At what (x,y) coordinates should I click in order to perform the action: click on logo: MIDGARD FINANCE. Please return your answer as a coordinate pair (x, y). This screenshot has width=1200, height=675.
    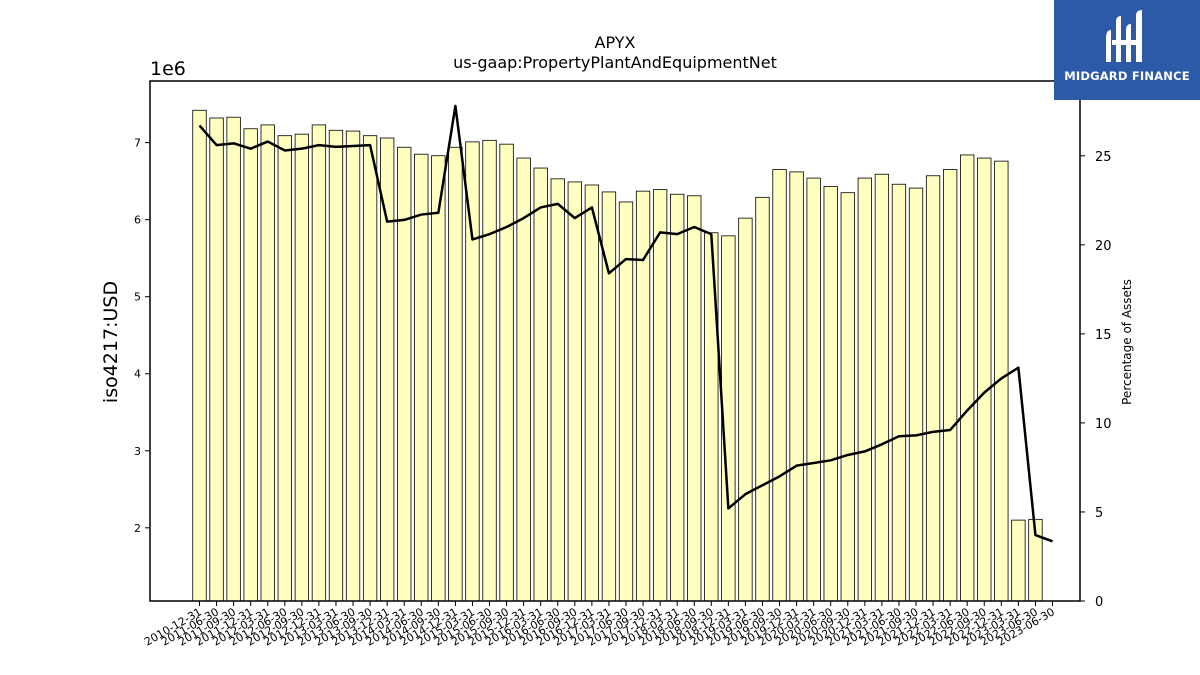
    Looking at the image, I should click on (1127, 50).